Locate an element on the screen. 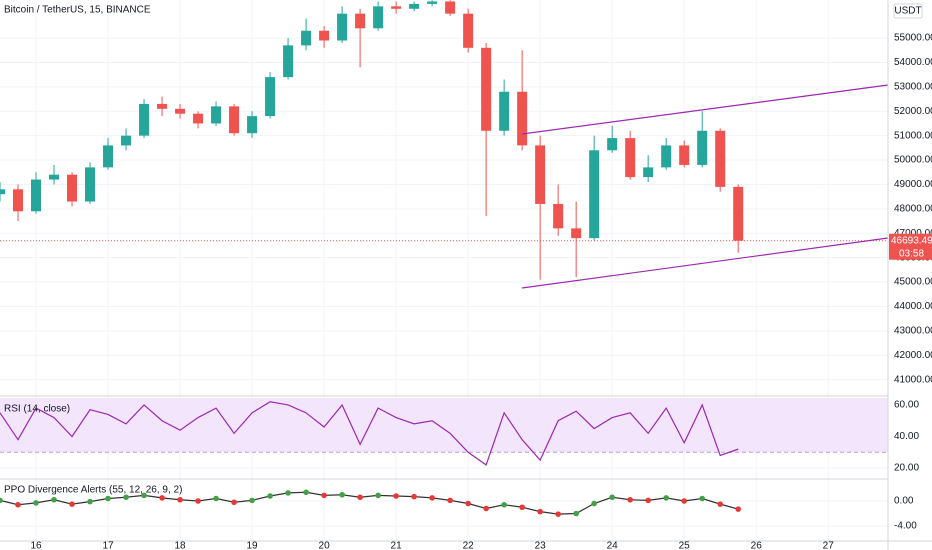  y-tick-label: 44000.00 is located at coordinates (913, 306).